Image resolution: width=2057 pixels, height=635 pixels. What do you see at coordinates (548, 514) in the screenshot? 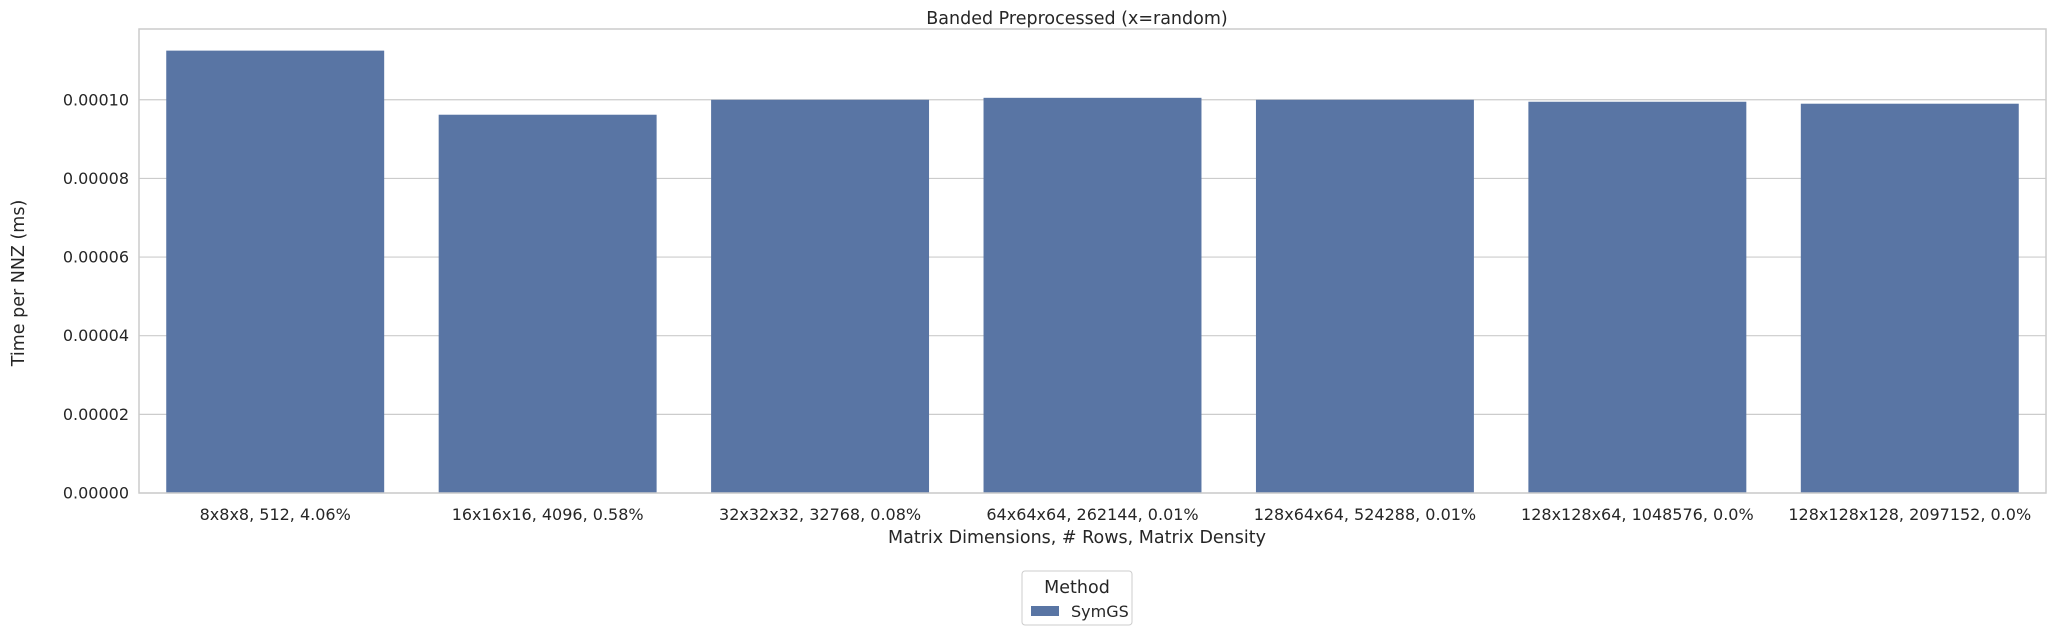
I see `x-tick-label: 16x16x16, 4096, 0.58%` at bounding box center [548, 514].